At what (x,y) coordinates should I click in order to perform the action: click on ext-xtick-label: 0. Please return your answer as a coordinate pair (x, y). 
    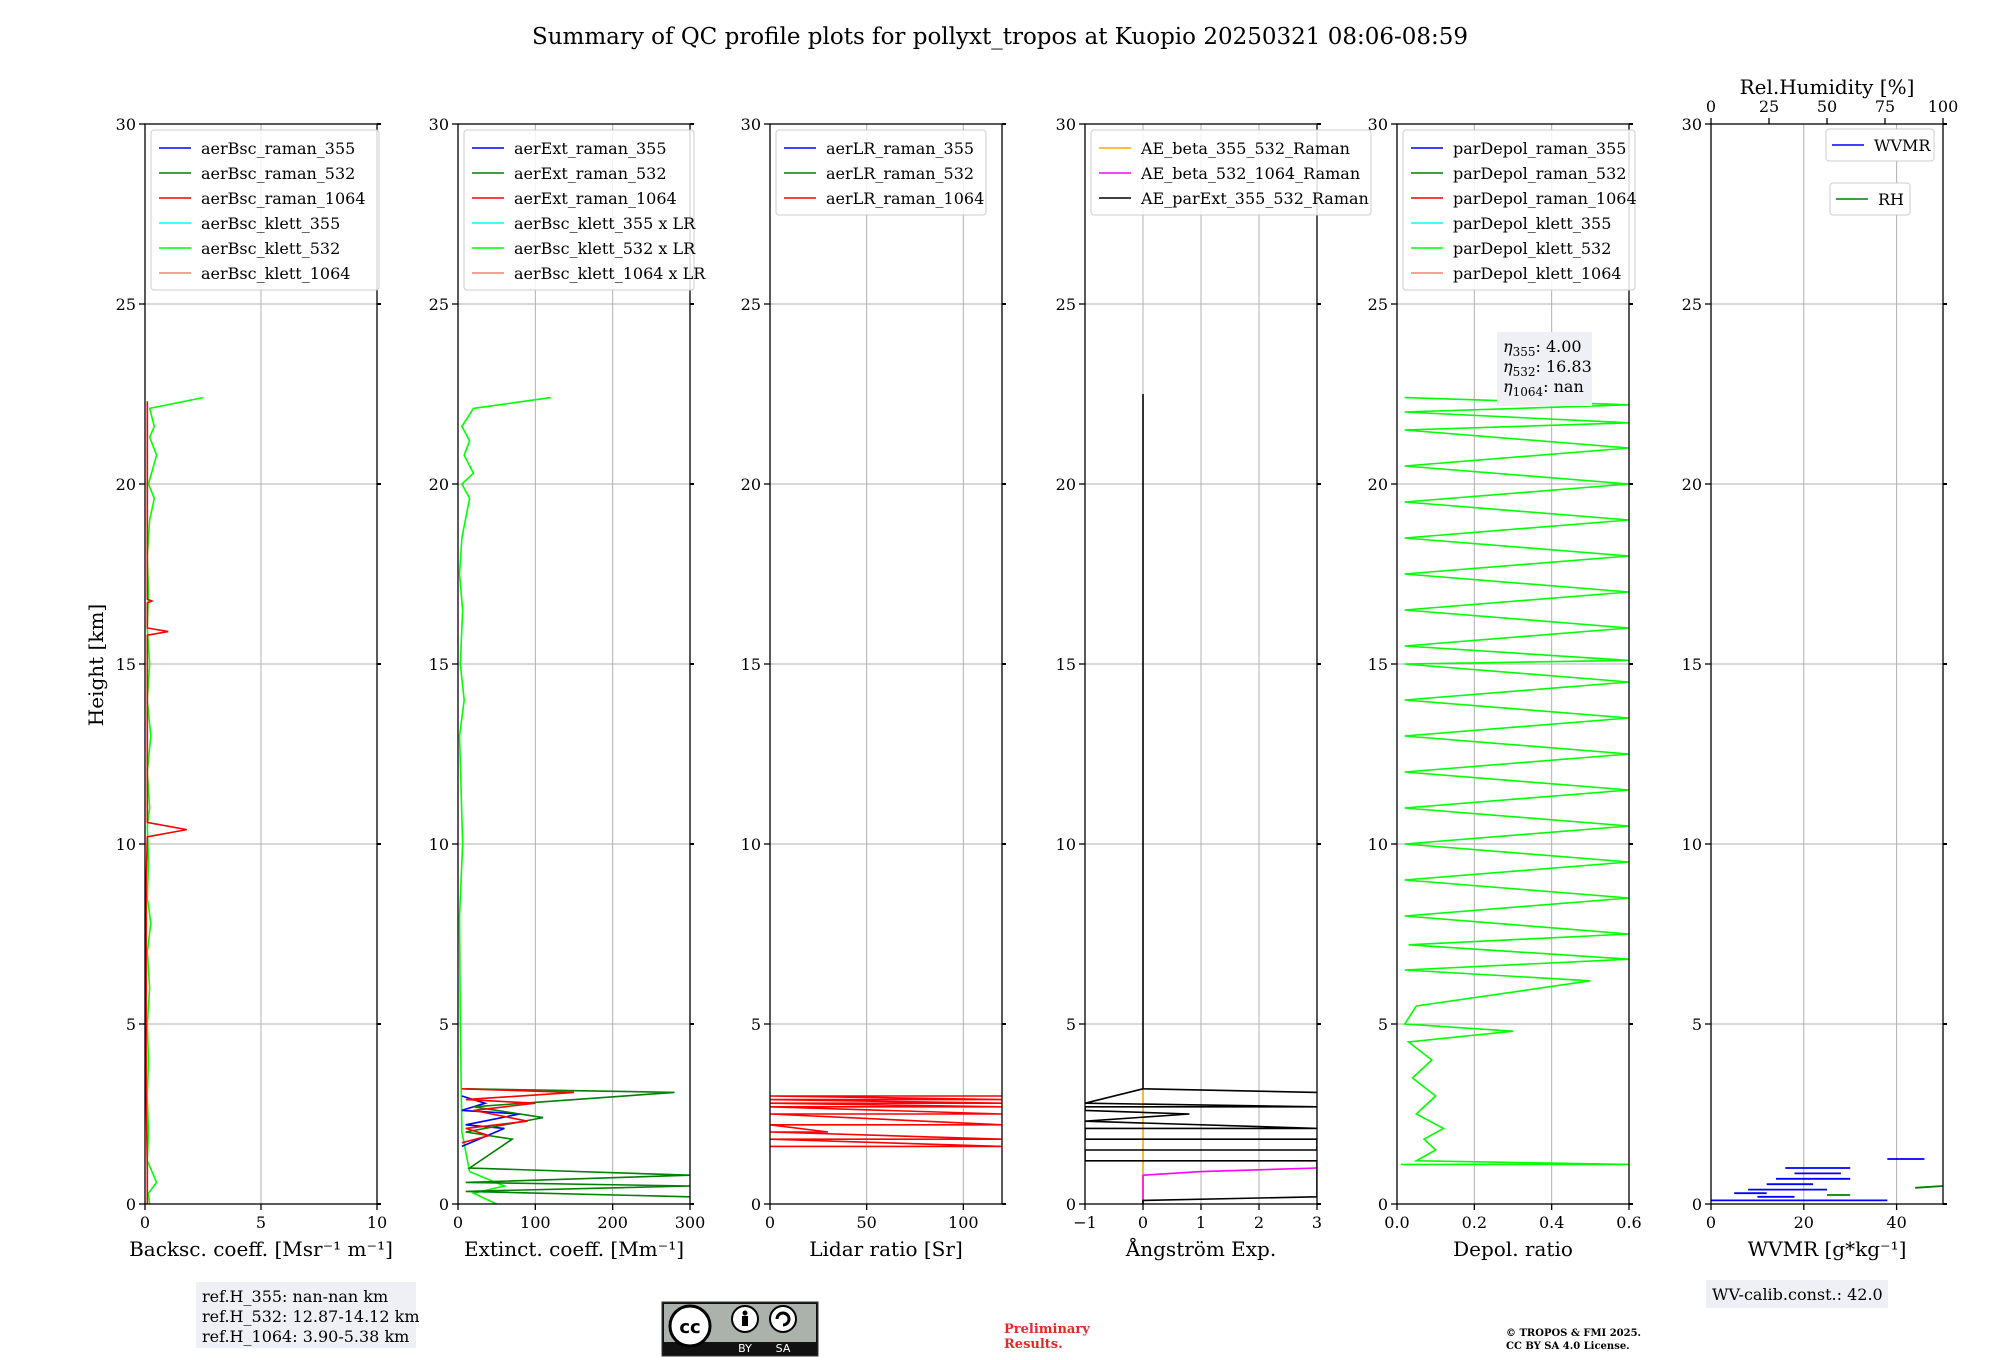
    Looking at the image, I should click on (458, 1222).